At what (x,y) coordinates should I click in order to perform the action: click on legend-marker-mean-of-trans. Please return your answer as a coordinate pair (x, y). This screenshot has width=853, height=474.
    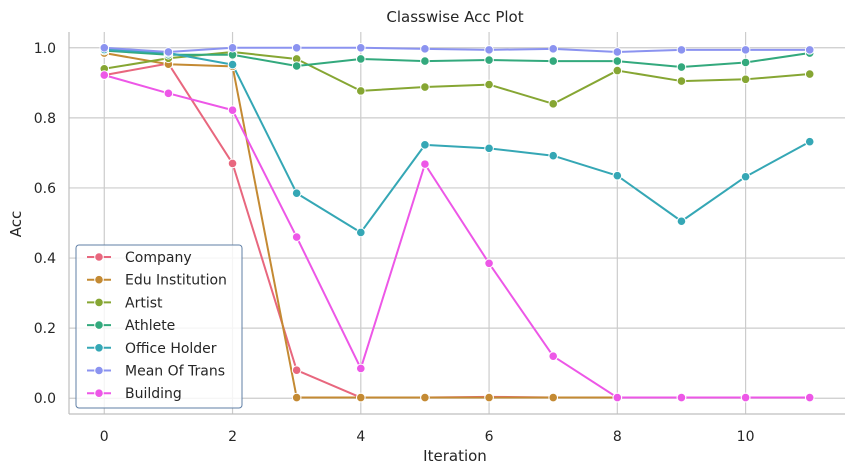
    Looking at the image, I should click on (99, 370).